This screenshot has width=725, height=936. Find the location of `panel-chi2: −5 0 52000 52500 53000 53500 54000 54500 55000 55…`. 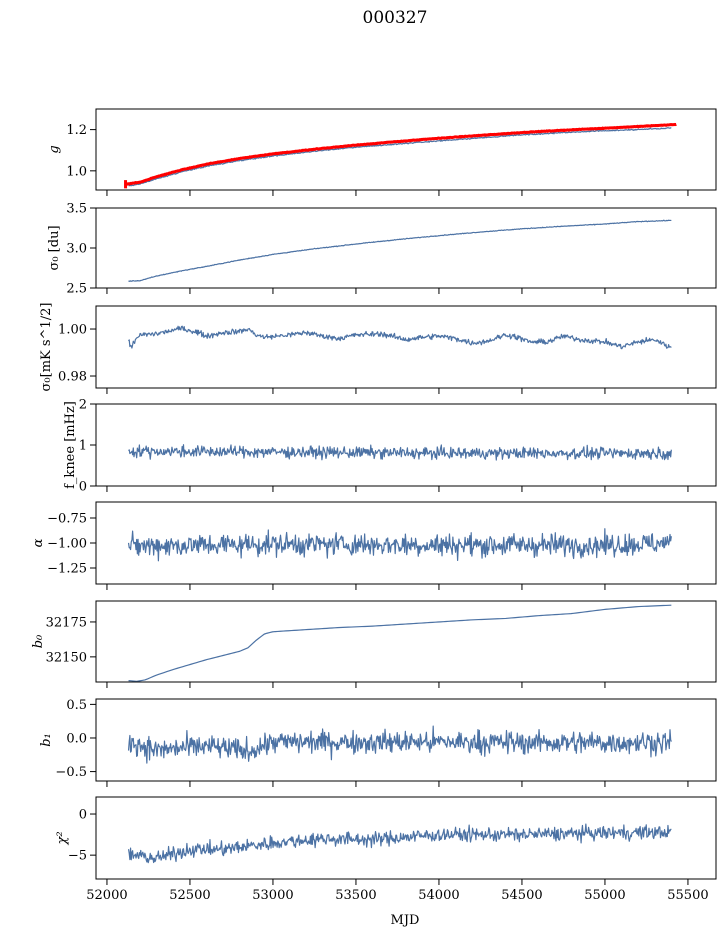

panel-chi2: −5 0 52000 52500 53000 53500 54000 54500 55000 55… is located at coordinates (386, 849).